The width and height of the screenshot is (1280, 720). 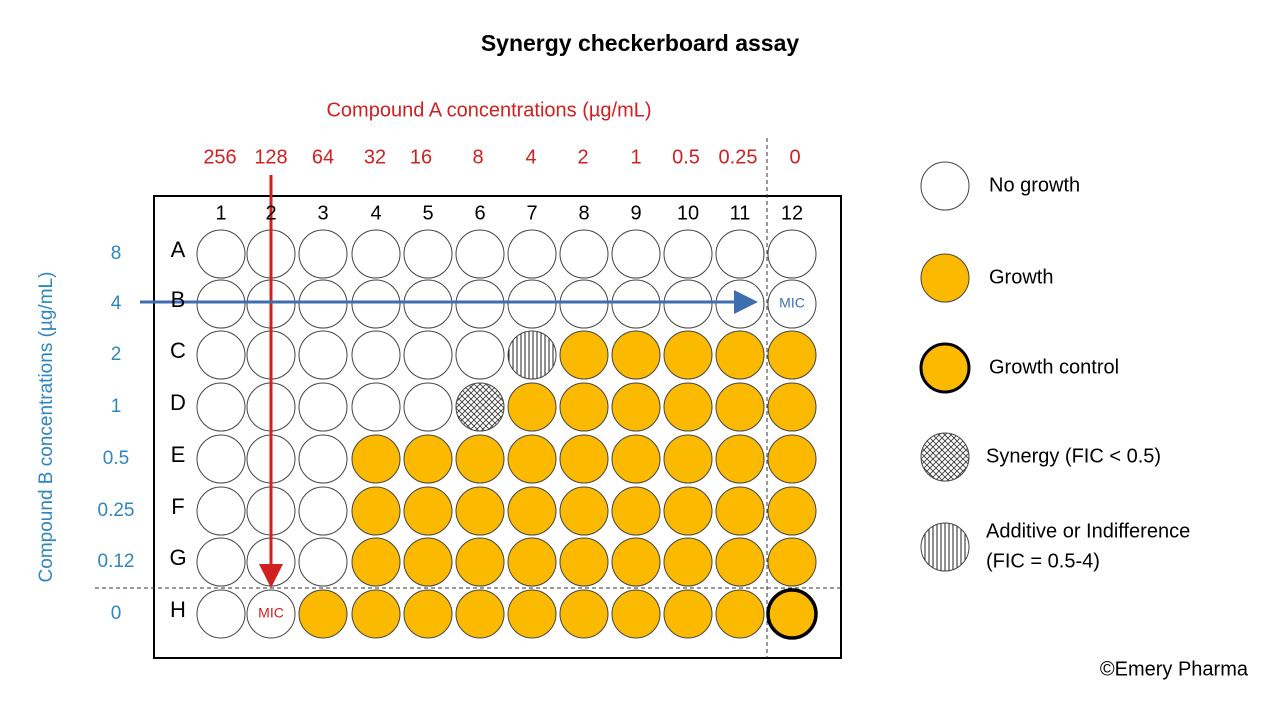 What do you see at coordinates (477, 157) in the screenshot?
I see `compound-a-concentration: 8` at bounding box center [477, 157].